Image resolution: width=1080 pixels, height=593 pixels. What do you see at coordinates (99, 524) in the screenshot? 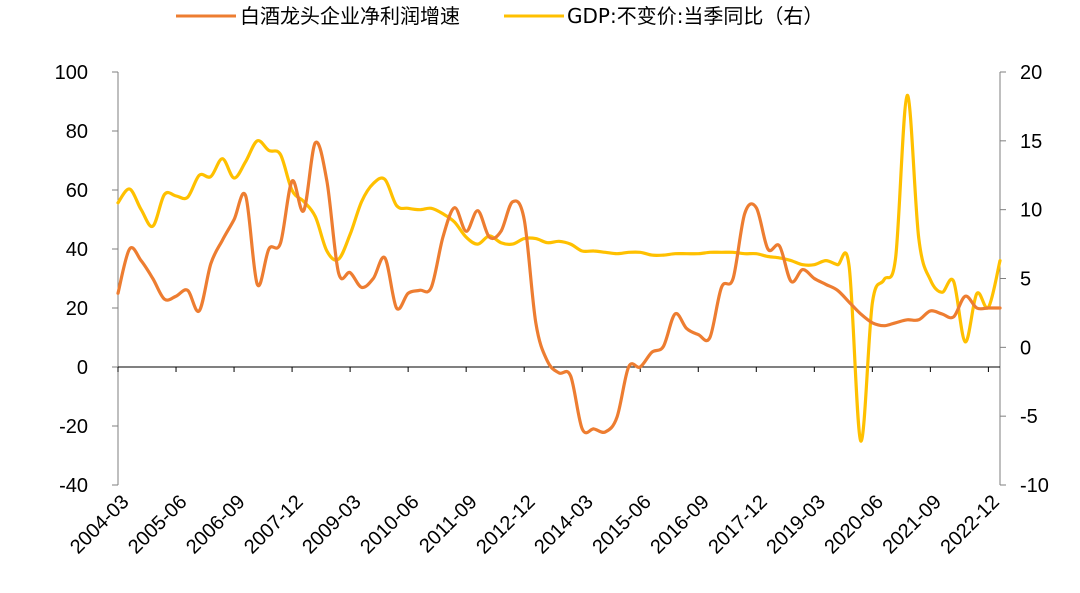
I see `x-tick-label: 2004-03` at bounding box center [99, 524].